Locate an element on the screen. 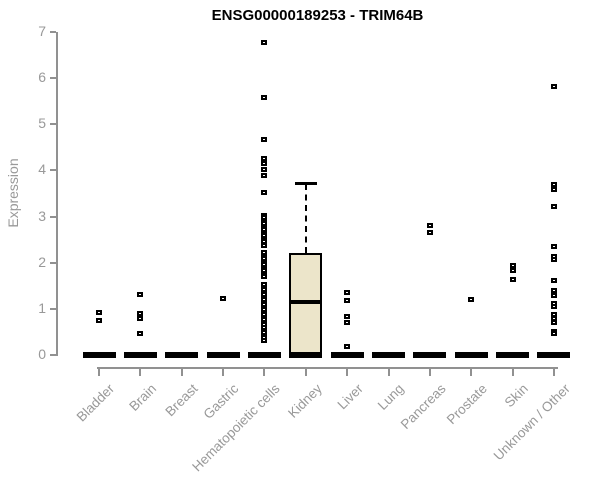  x-tick-label: Liver is located at coordinates (350, 397).